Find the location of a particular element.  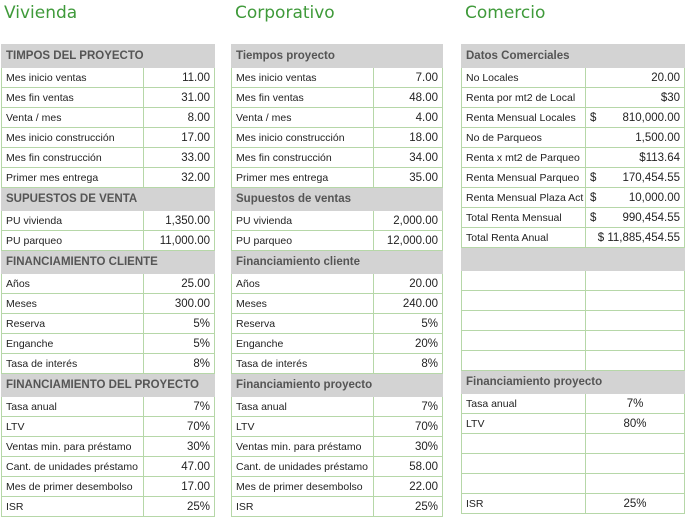

value-cell: $ 11,885,454.55 is located at coordinates (635, 237).